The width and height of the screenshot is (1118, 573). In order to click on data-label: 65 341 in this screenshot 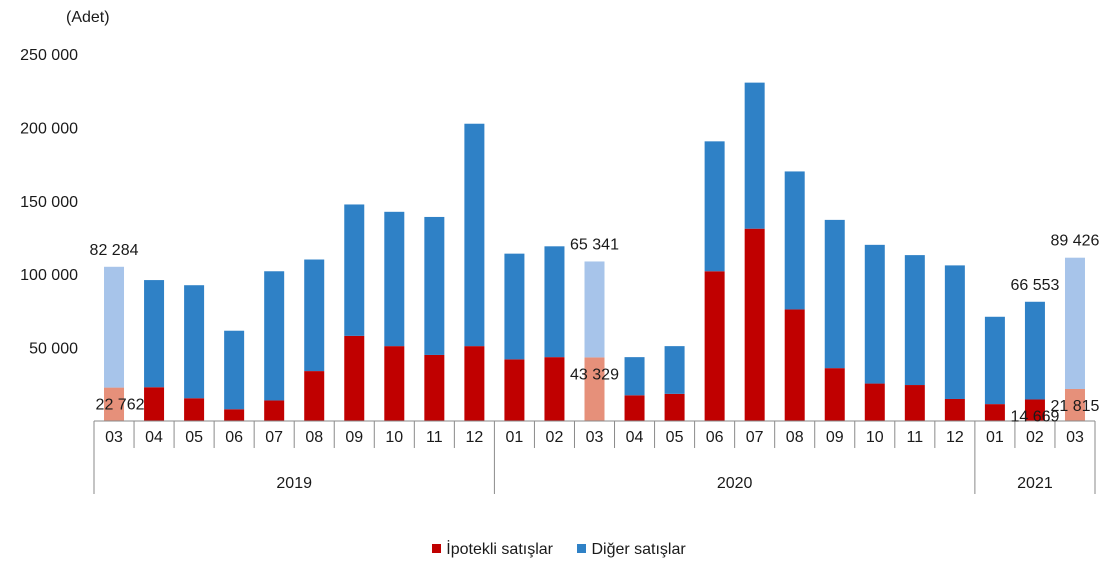, I will do `click(594, 244)`.